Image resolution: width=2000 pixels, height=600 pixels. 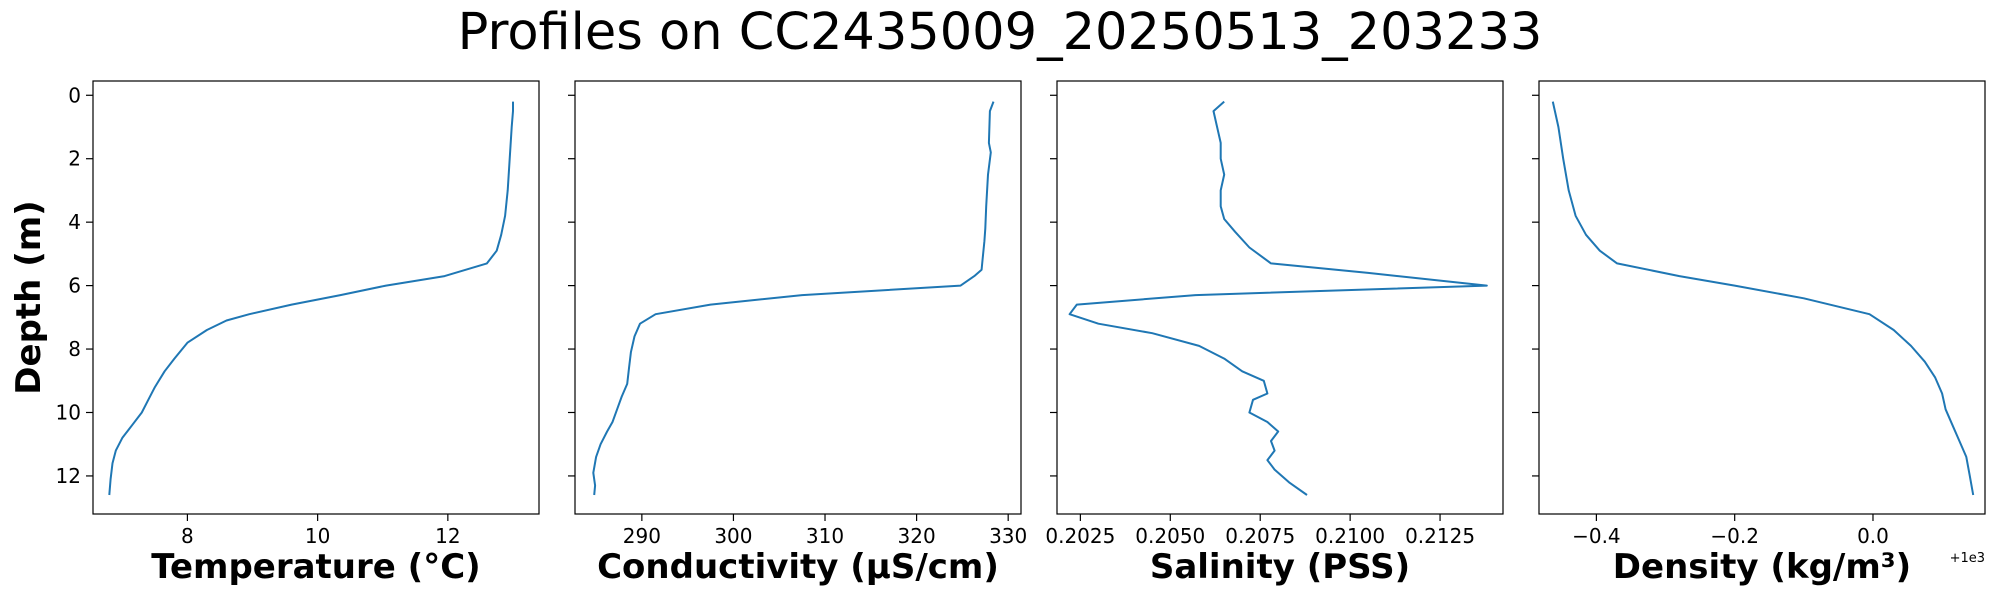 What do you see at coordinates (1080, 536) in the screenshot?
I see `x-tick-label: 0.2025` at bounding box center [1080, 536].